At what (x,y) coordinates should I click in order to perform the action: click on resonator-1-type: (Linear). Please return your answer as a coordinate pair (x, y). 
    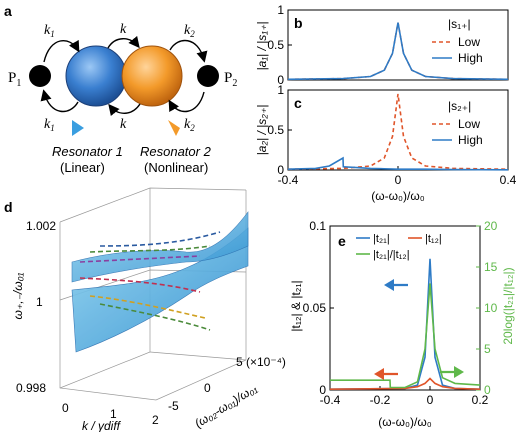
    Looking at the image, I should click on (82, 167).